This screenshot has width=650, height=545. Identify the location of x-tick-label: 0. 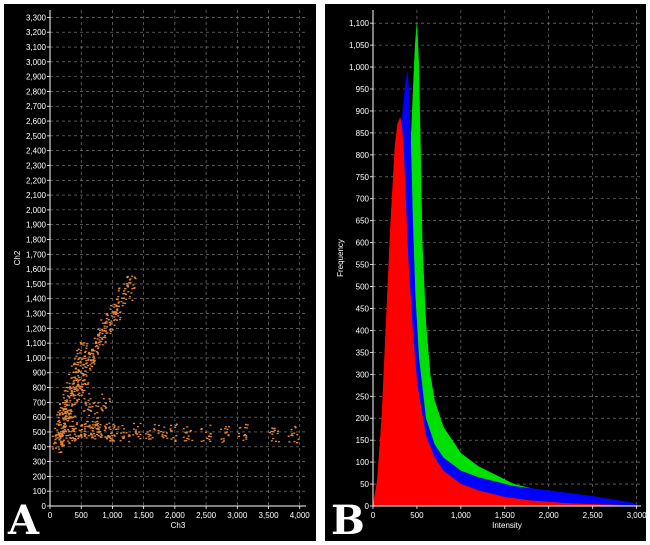
(50, 515).